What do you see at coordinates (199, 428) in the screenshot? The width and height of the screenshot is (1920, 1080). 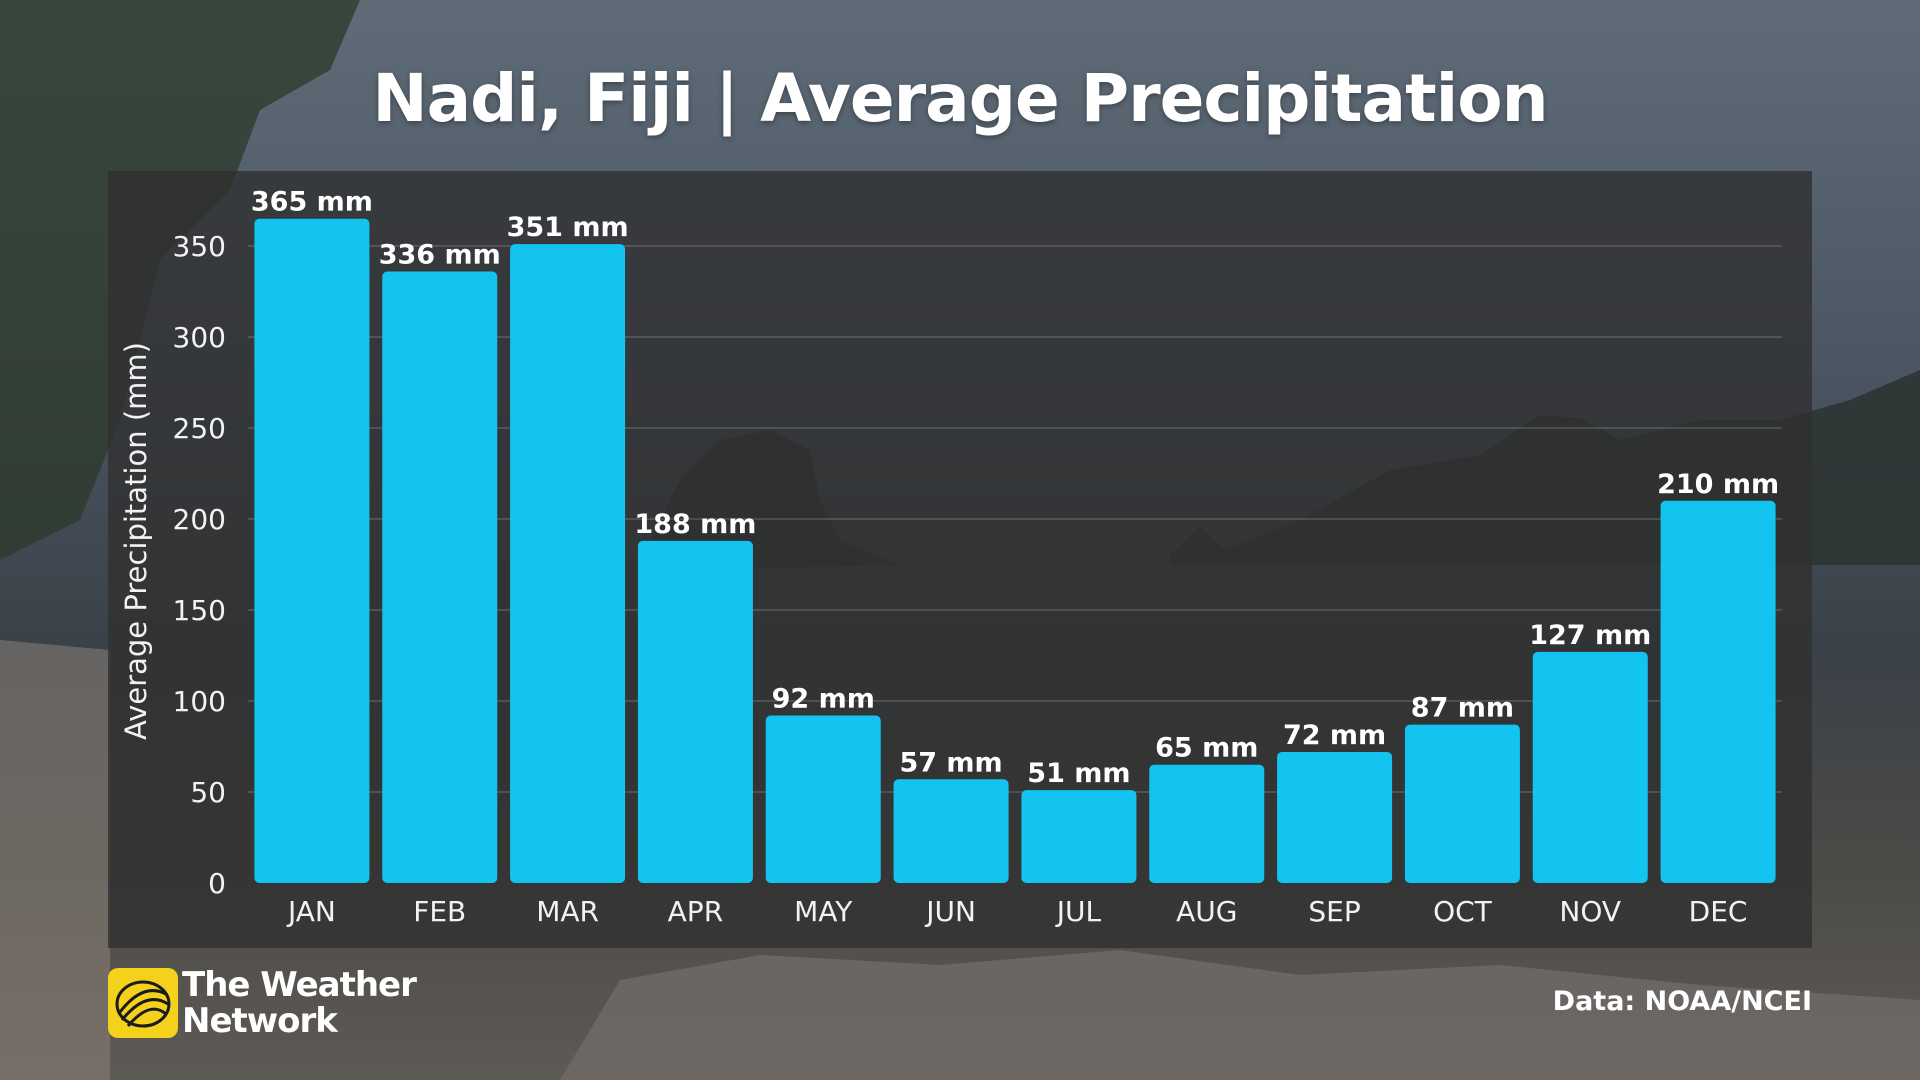 I see `y-tick-label: 250` at bounding box center [199, 428].